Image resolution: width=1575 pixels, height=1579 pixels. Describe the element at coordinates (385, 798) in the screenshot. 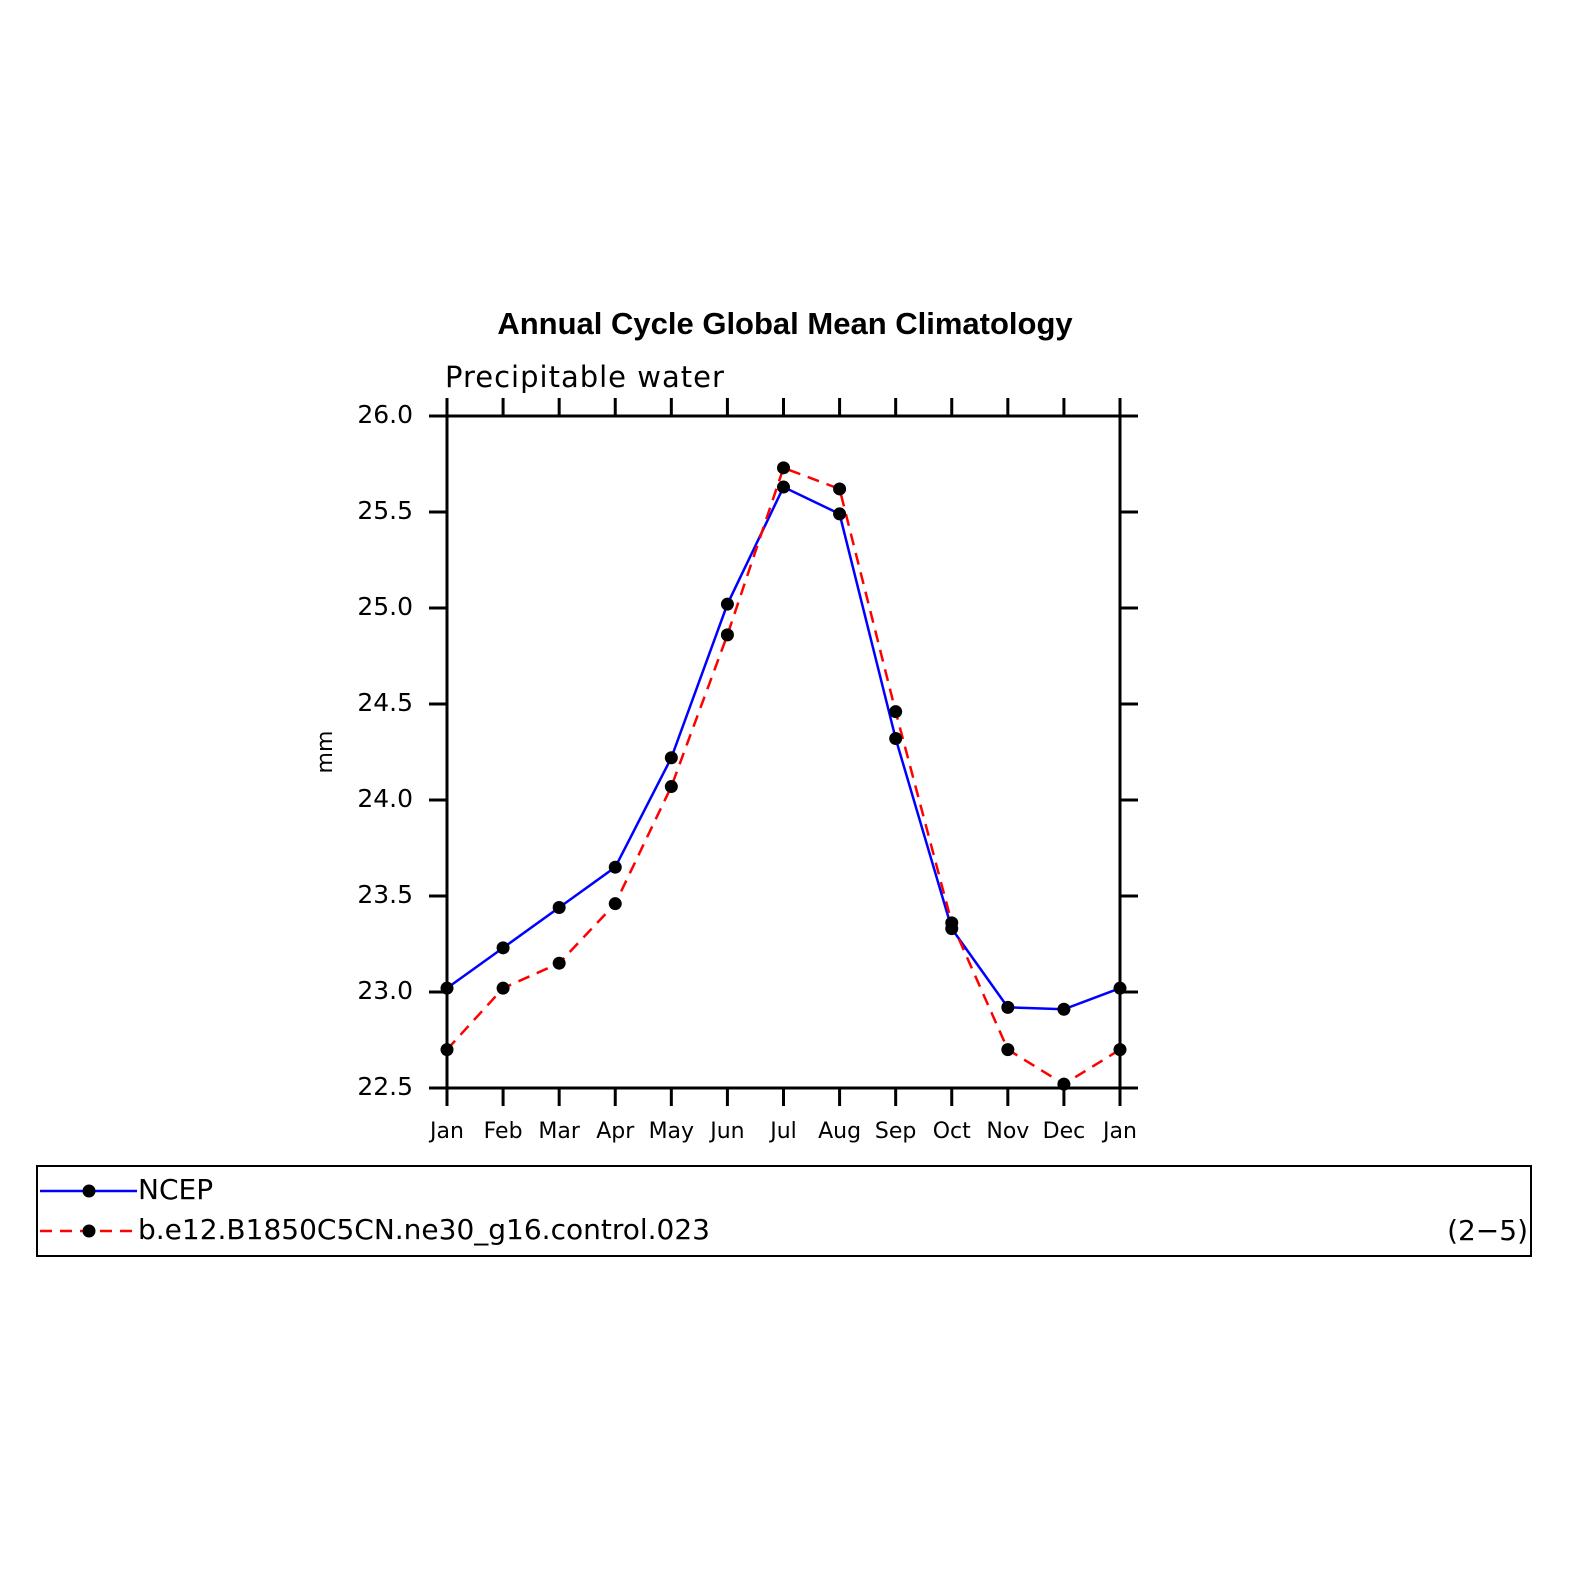

I see `y-tick-label: 24.0` at that location.